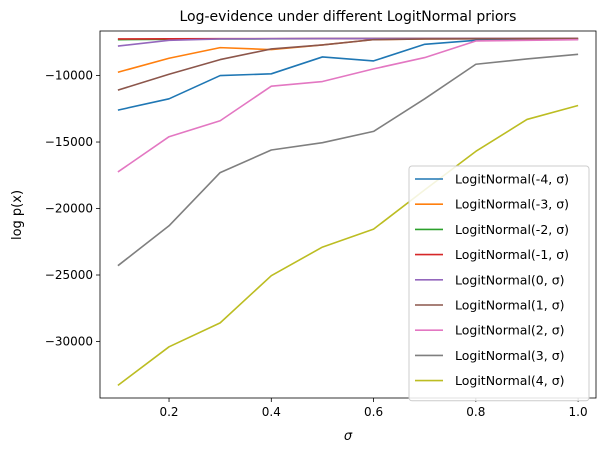 The width and height of the screenshot is (605, 453). Describe the element at coordinates (512, 254) in the screenshot. I see `legend-label: LogitNormal(-1, σ)` at that location.